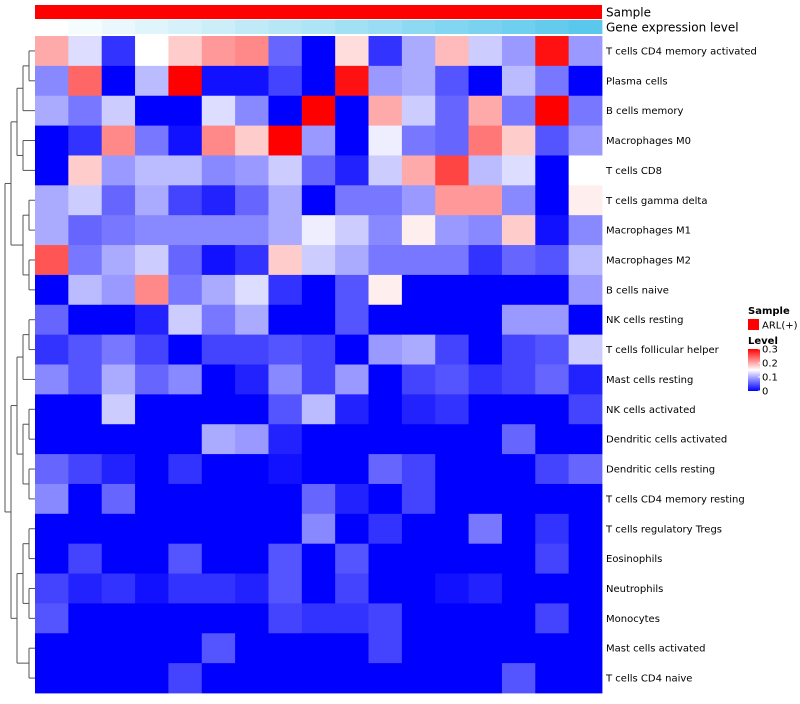  I want to click on row-label: Dendritic cells resting, so click(660, 470).